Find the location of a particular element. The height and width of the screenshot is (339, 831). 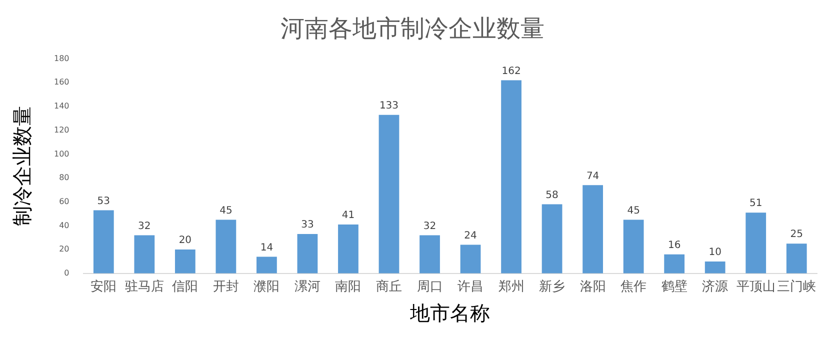

data-label: 33 is located at coordinates (307, 225).